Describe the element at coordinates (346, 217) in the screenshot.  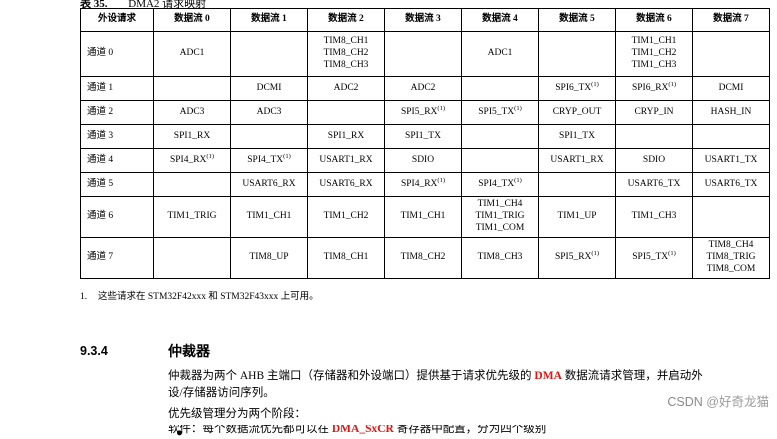
I see `table-cell: TIM1_CH2` at that location.